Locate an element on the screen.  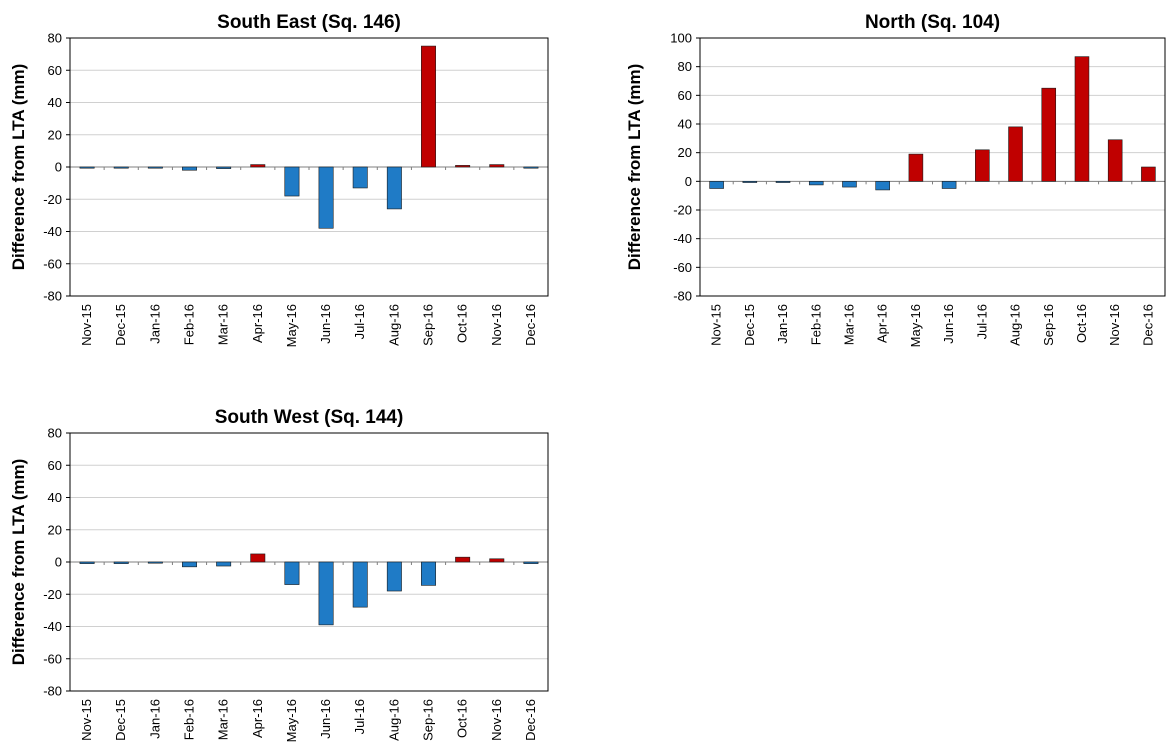
chart-title: South East (Sq. 146) is located at coordinates (309, 22).